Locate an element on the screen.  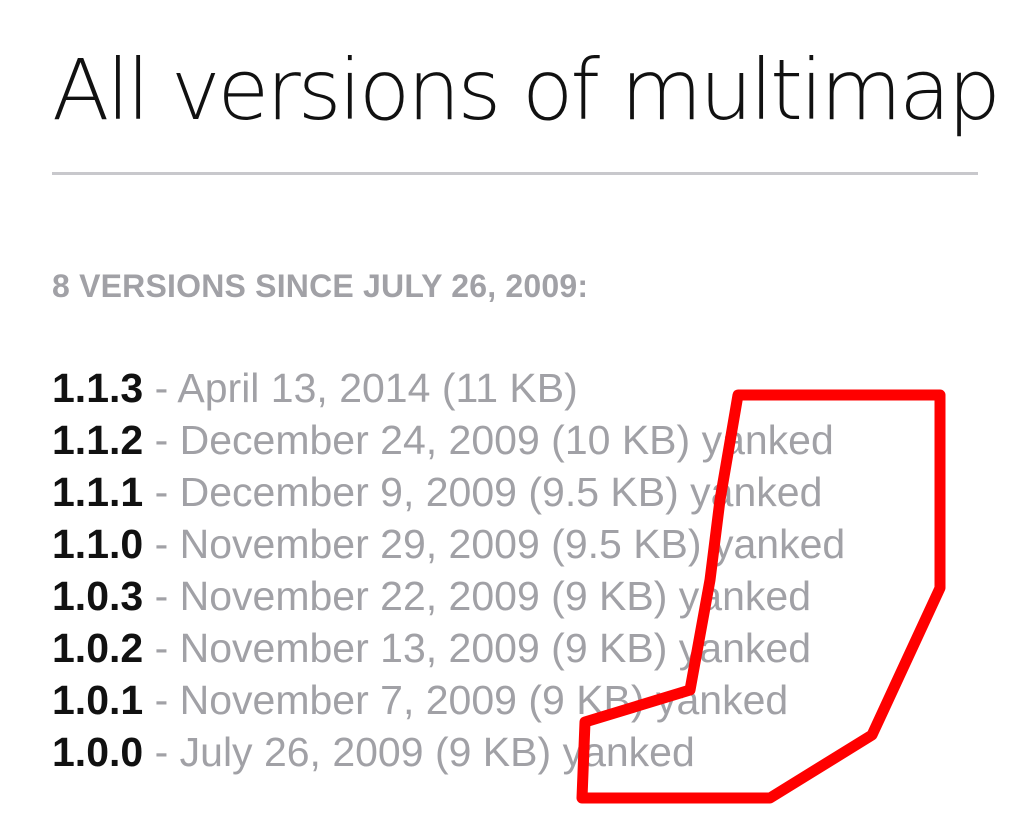
version-size: (10 KB) is located at coordinates (621, 440).